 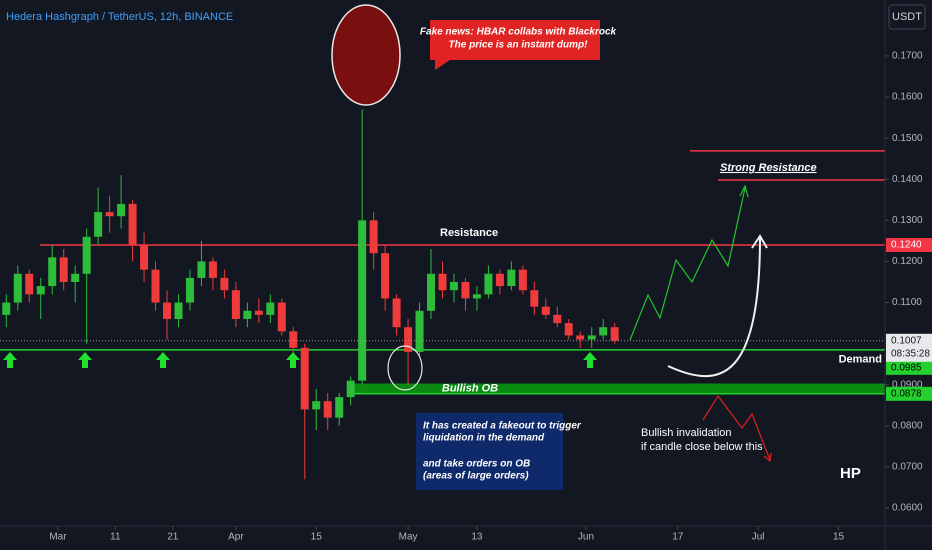 What do you see at coordinates (907, 302) in the screenshot?
I see `y-tick-label: 0.1100` at bounding box center [907, 302].